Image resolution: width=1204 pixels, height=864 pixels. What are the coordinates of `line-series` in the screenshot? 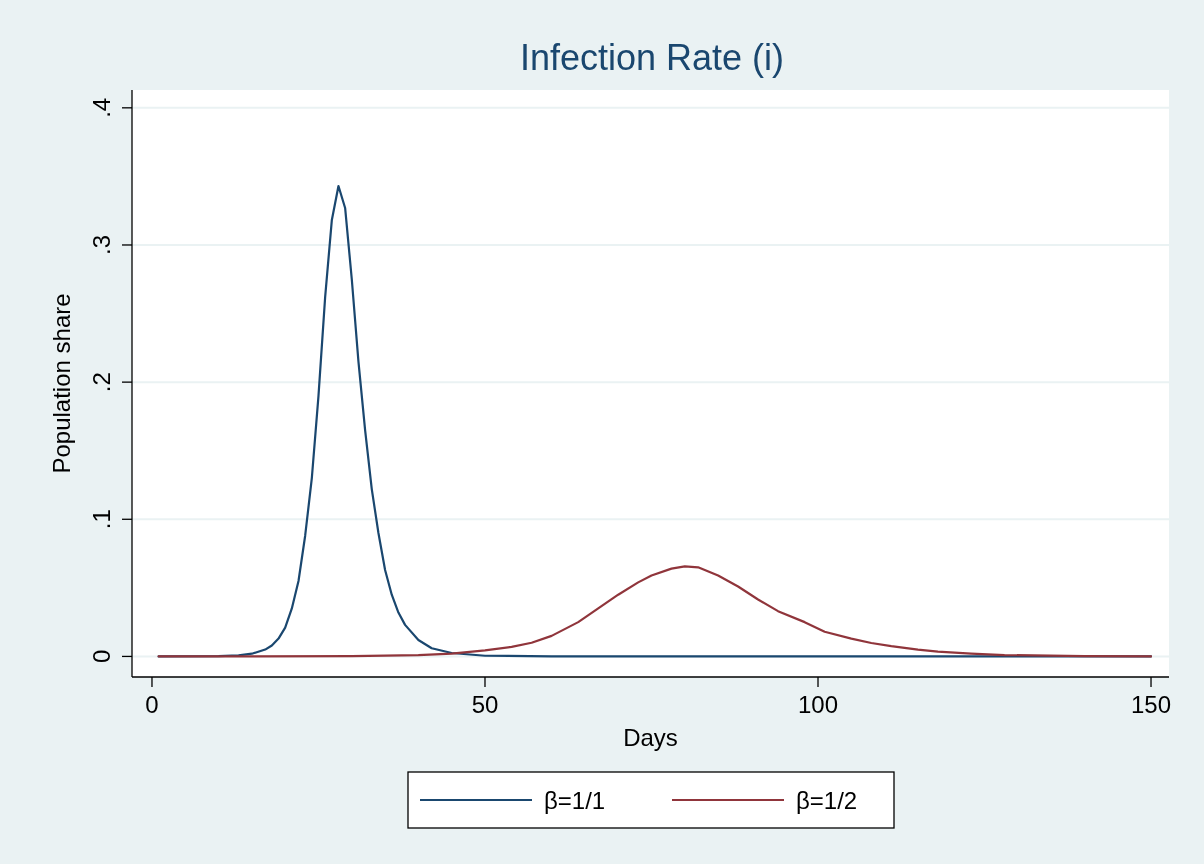 It's located at (655, 611).